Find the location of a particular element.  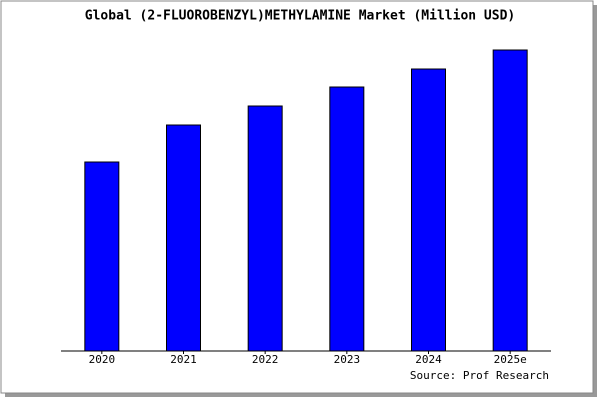

x-tick-label: 2025e is located at coordinates (510, 359).